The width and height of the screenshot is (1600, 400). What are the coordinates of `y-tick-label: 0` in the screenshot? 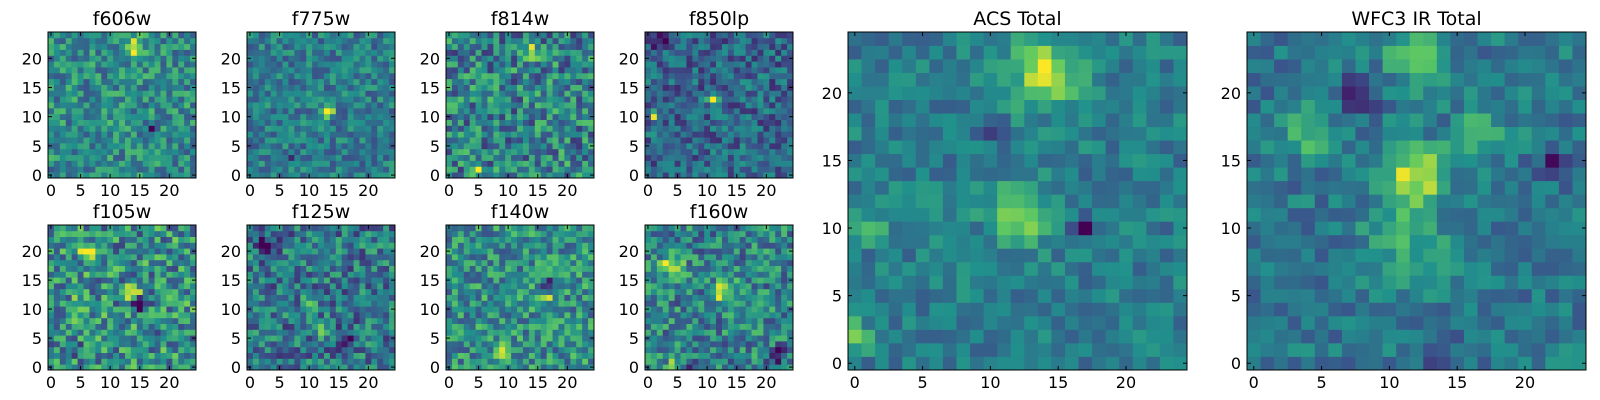 It's located at (435, 367).